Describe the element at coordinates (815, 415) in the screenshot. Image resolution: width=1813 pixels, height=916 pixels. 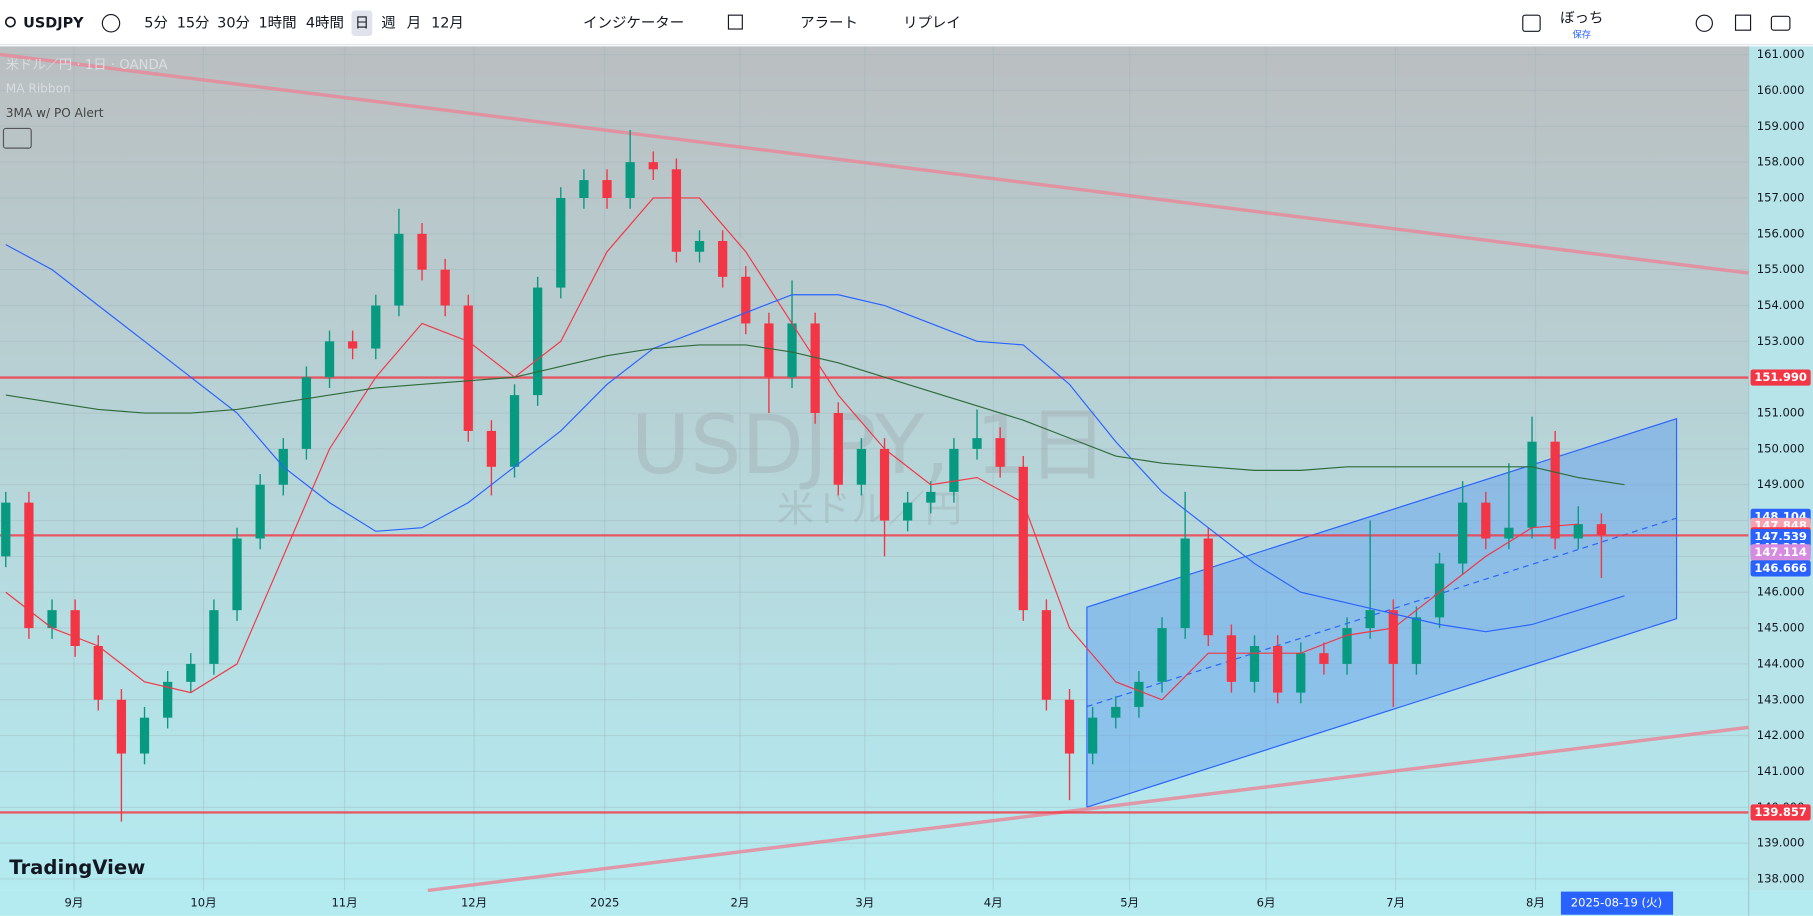
I see `moving-average` at that location.